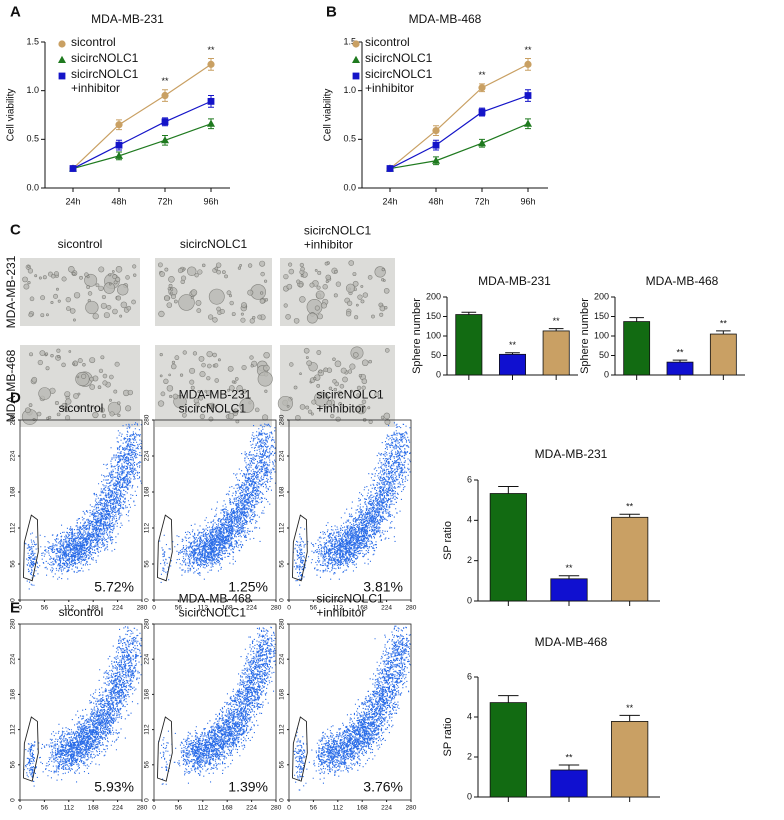 This screenshot has height=820, width=784. I want to click on x-tick-label: 0, so click(20, 608).